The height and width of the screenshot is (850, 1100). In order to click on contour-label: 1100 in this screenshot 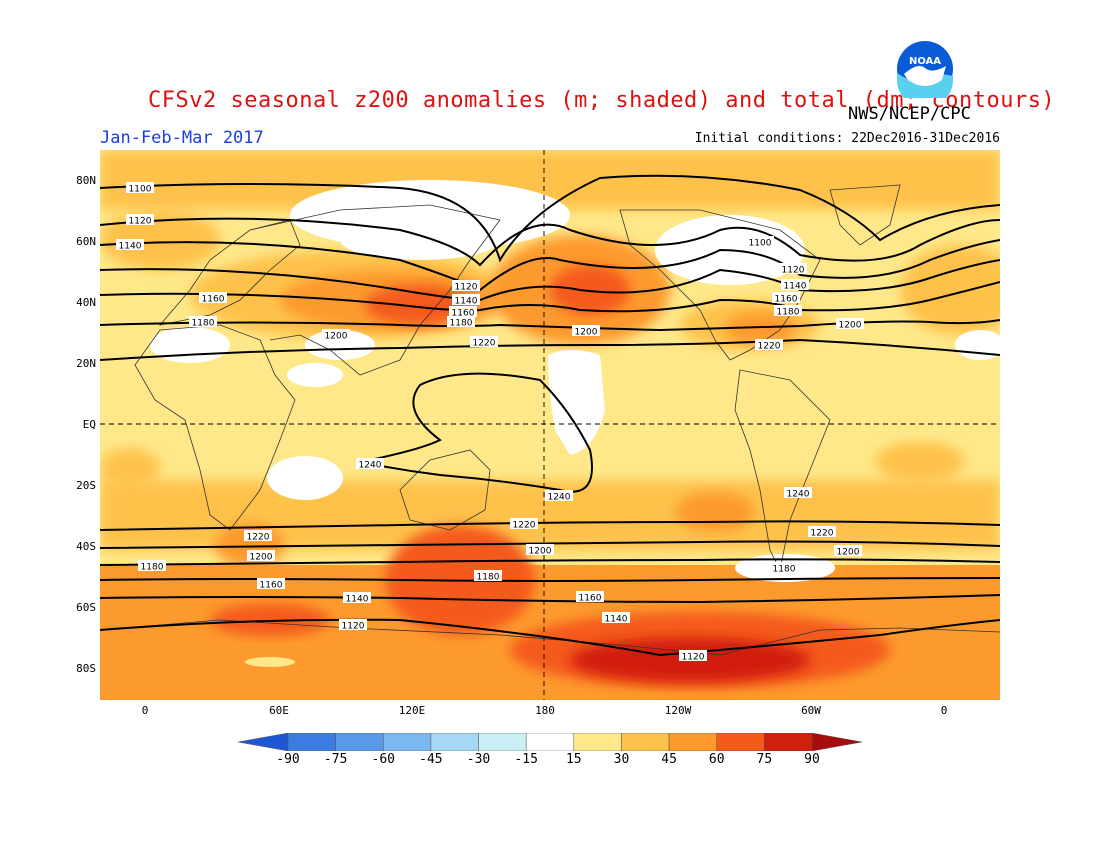, I will do `click(760, 242)`.